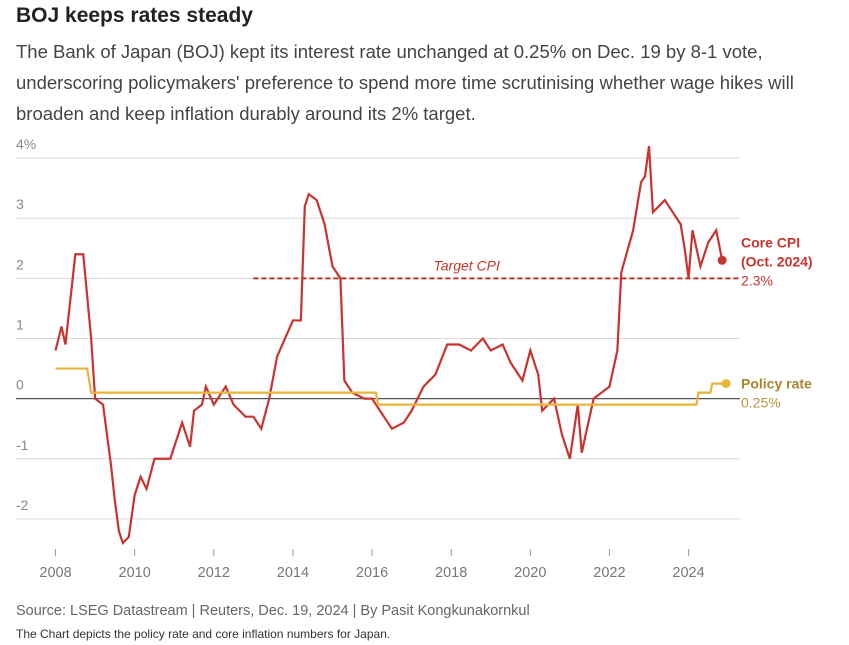  What do you see at coordinates (451, 573) in the screenshot?
I see `x-tick-label: 2018` at bounding box center [451, 573].